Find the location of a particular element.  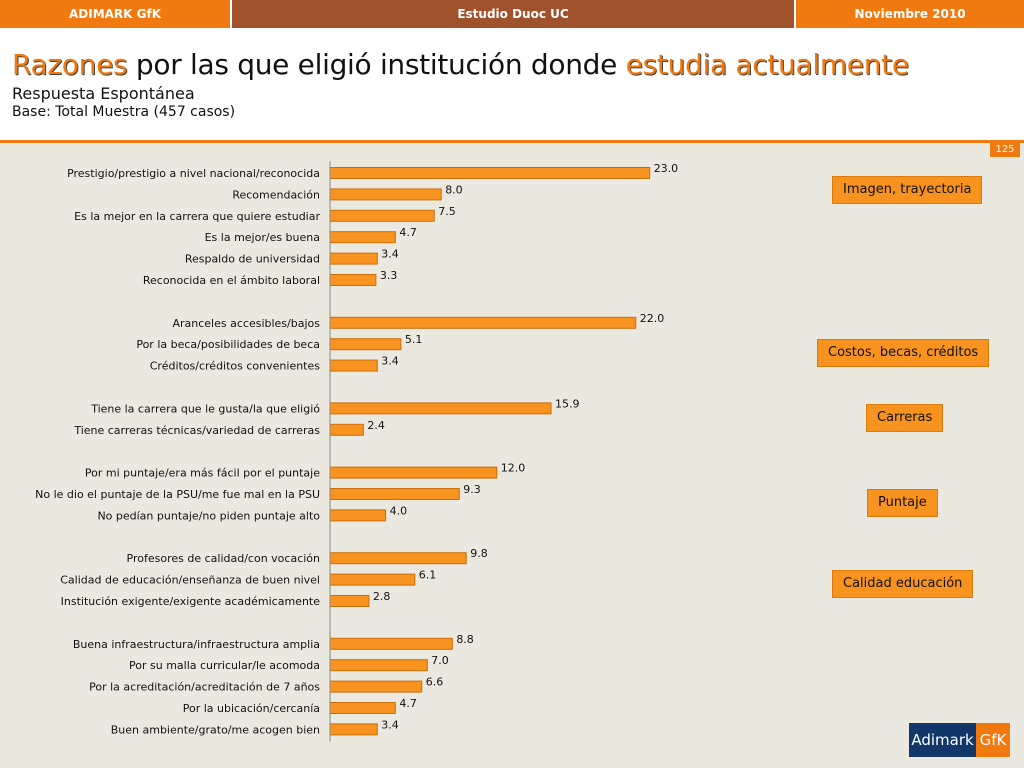

value-label: 12.0 is located at coordinates (513, 468).